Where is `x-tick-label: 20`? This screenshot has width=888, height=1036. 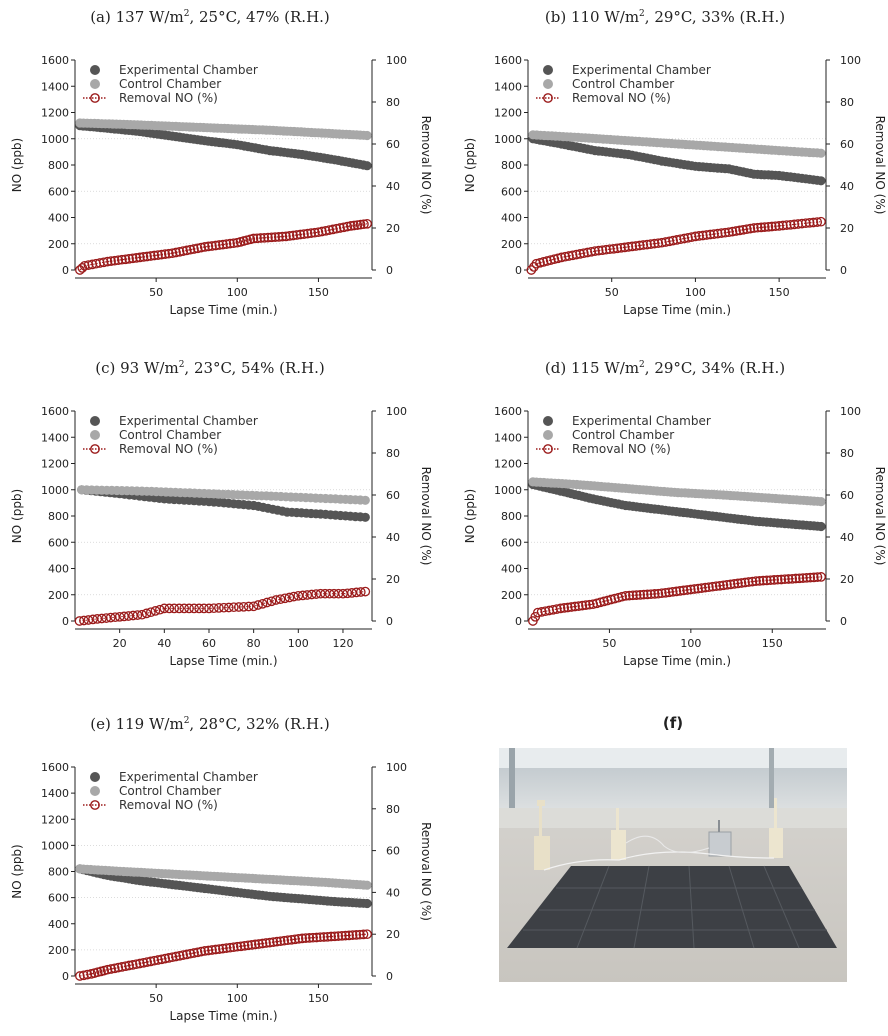 x-tick-label: 20 is located at coordinates (120, 643).